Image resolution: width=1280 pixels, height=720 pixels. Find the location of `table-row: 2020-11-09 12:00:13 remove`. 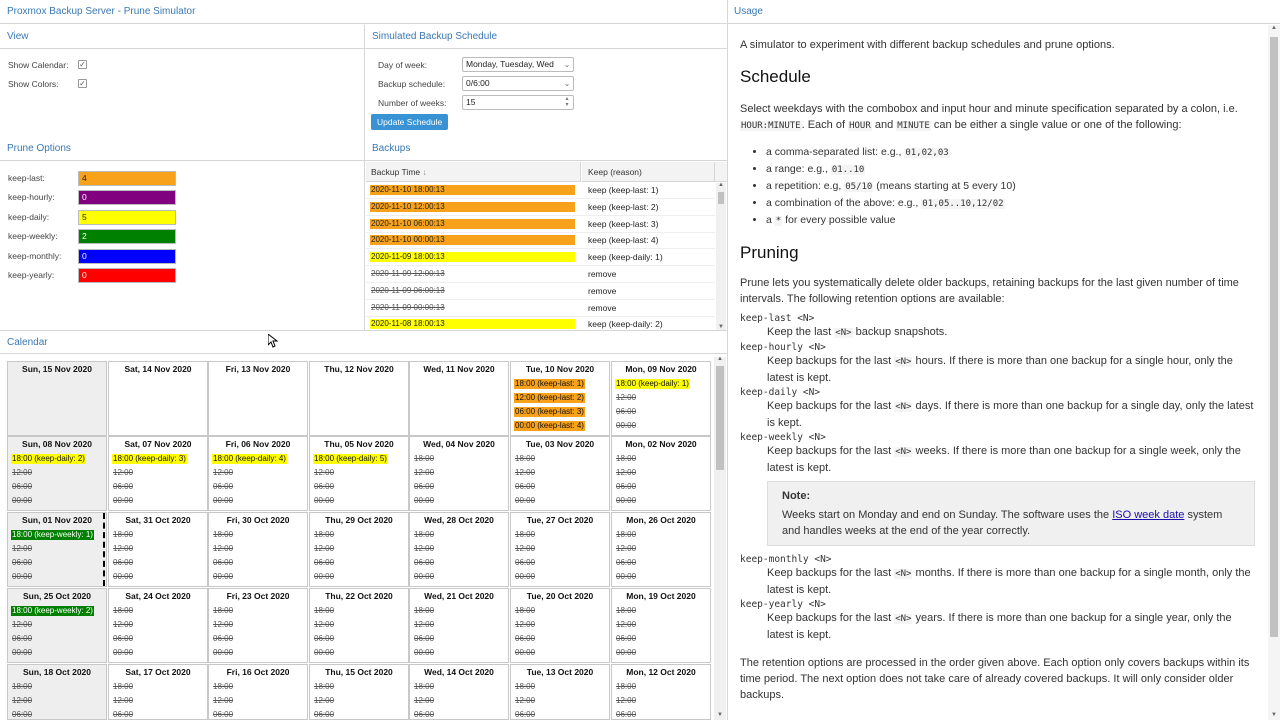

table-row: 2020-11-09 12:00:13 remove is located at coordinates (540, 274).